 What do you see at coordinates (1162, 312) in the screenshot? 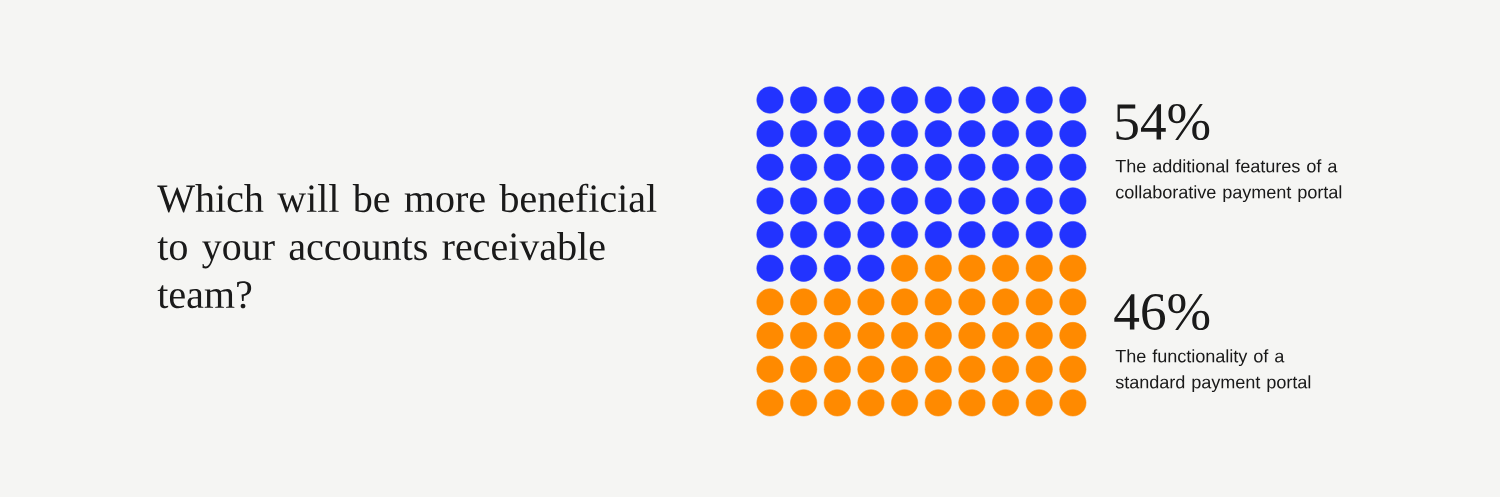
I see `data-label: 46%` at bounding box center [1162, 312].